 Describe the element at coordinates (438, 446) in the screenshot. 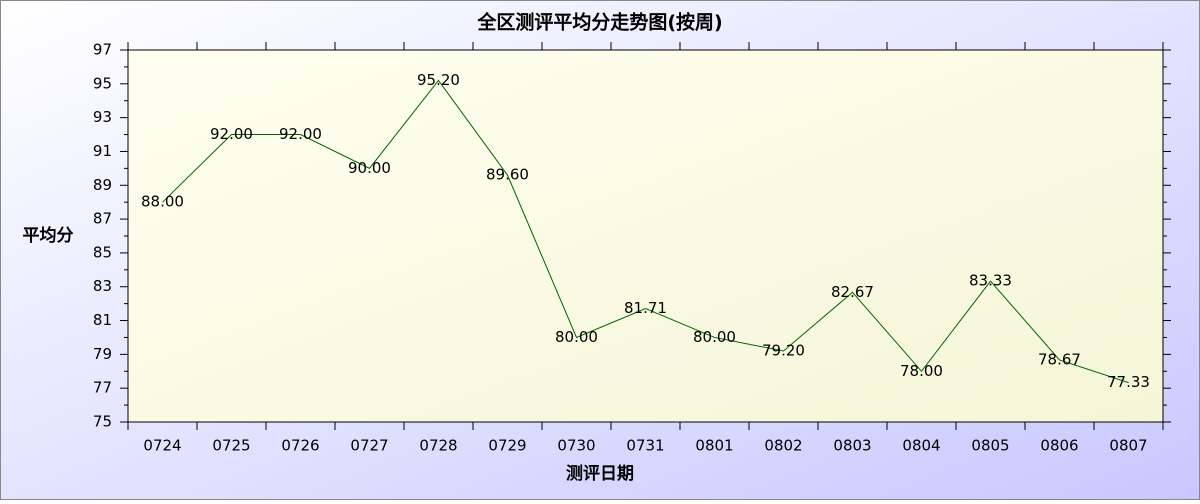

I see `x-tick-label: 0728` at that location.